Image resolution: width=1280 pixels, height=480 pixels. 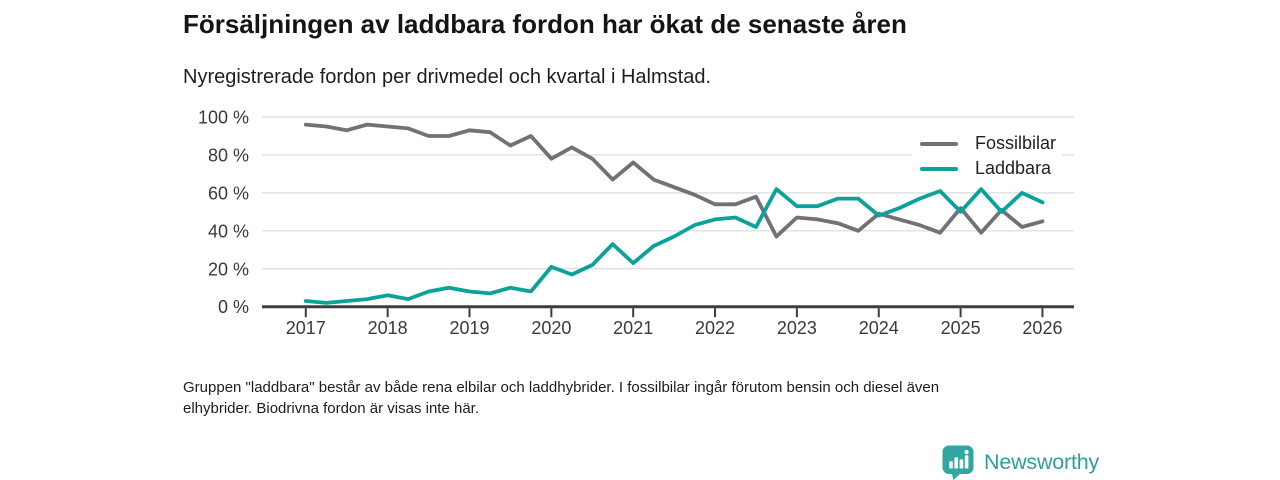 I want to click on newsworthy-logo: Newsworthy, so click(x=1020, y=462).